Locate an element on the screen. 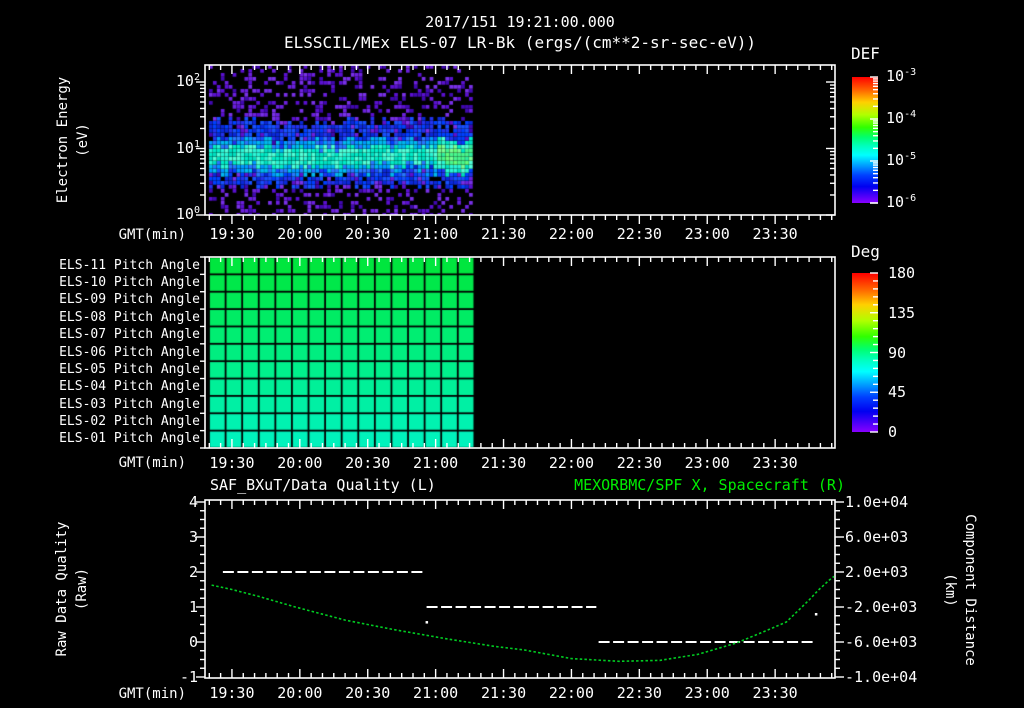  p3-x-axis-label: GMT(min) is located at coordinates (152, 694).